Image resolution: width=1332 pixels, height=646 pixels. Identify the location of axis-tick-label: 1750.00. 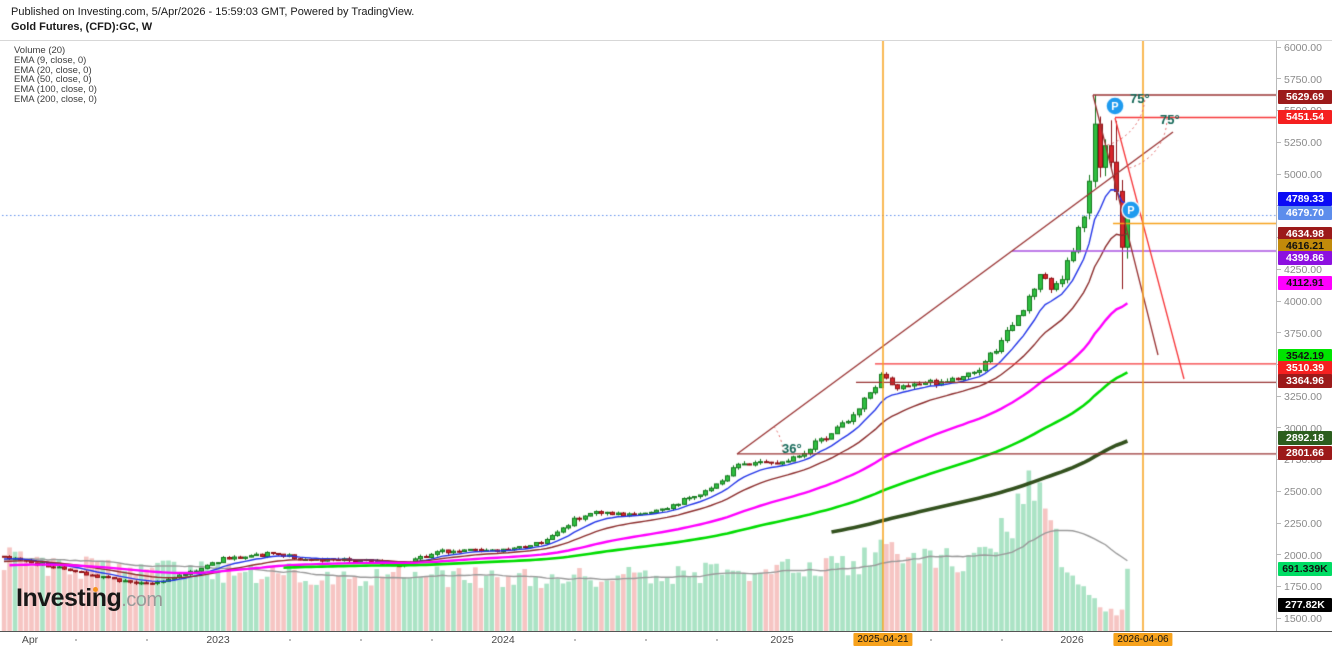
(1304, 587).